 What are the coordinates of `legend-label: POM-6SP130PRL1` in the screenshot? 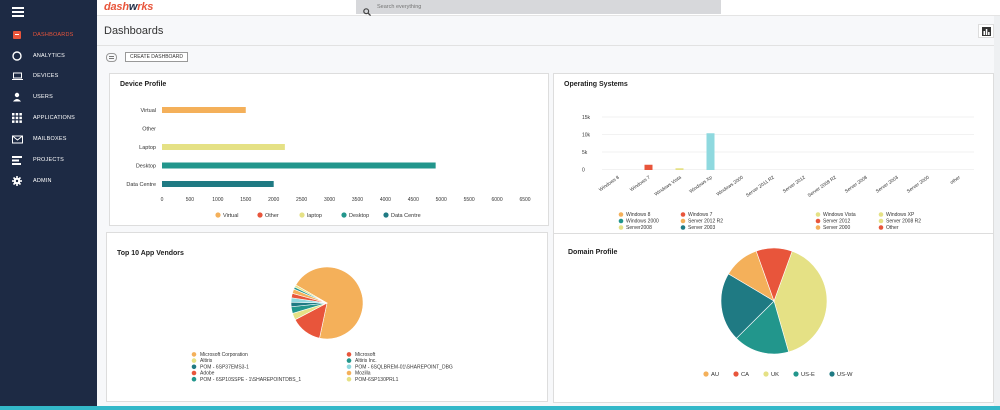 It's located at (377, 380).